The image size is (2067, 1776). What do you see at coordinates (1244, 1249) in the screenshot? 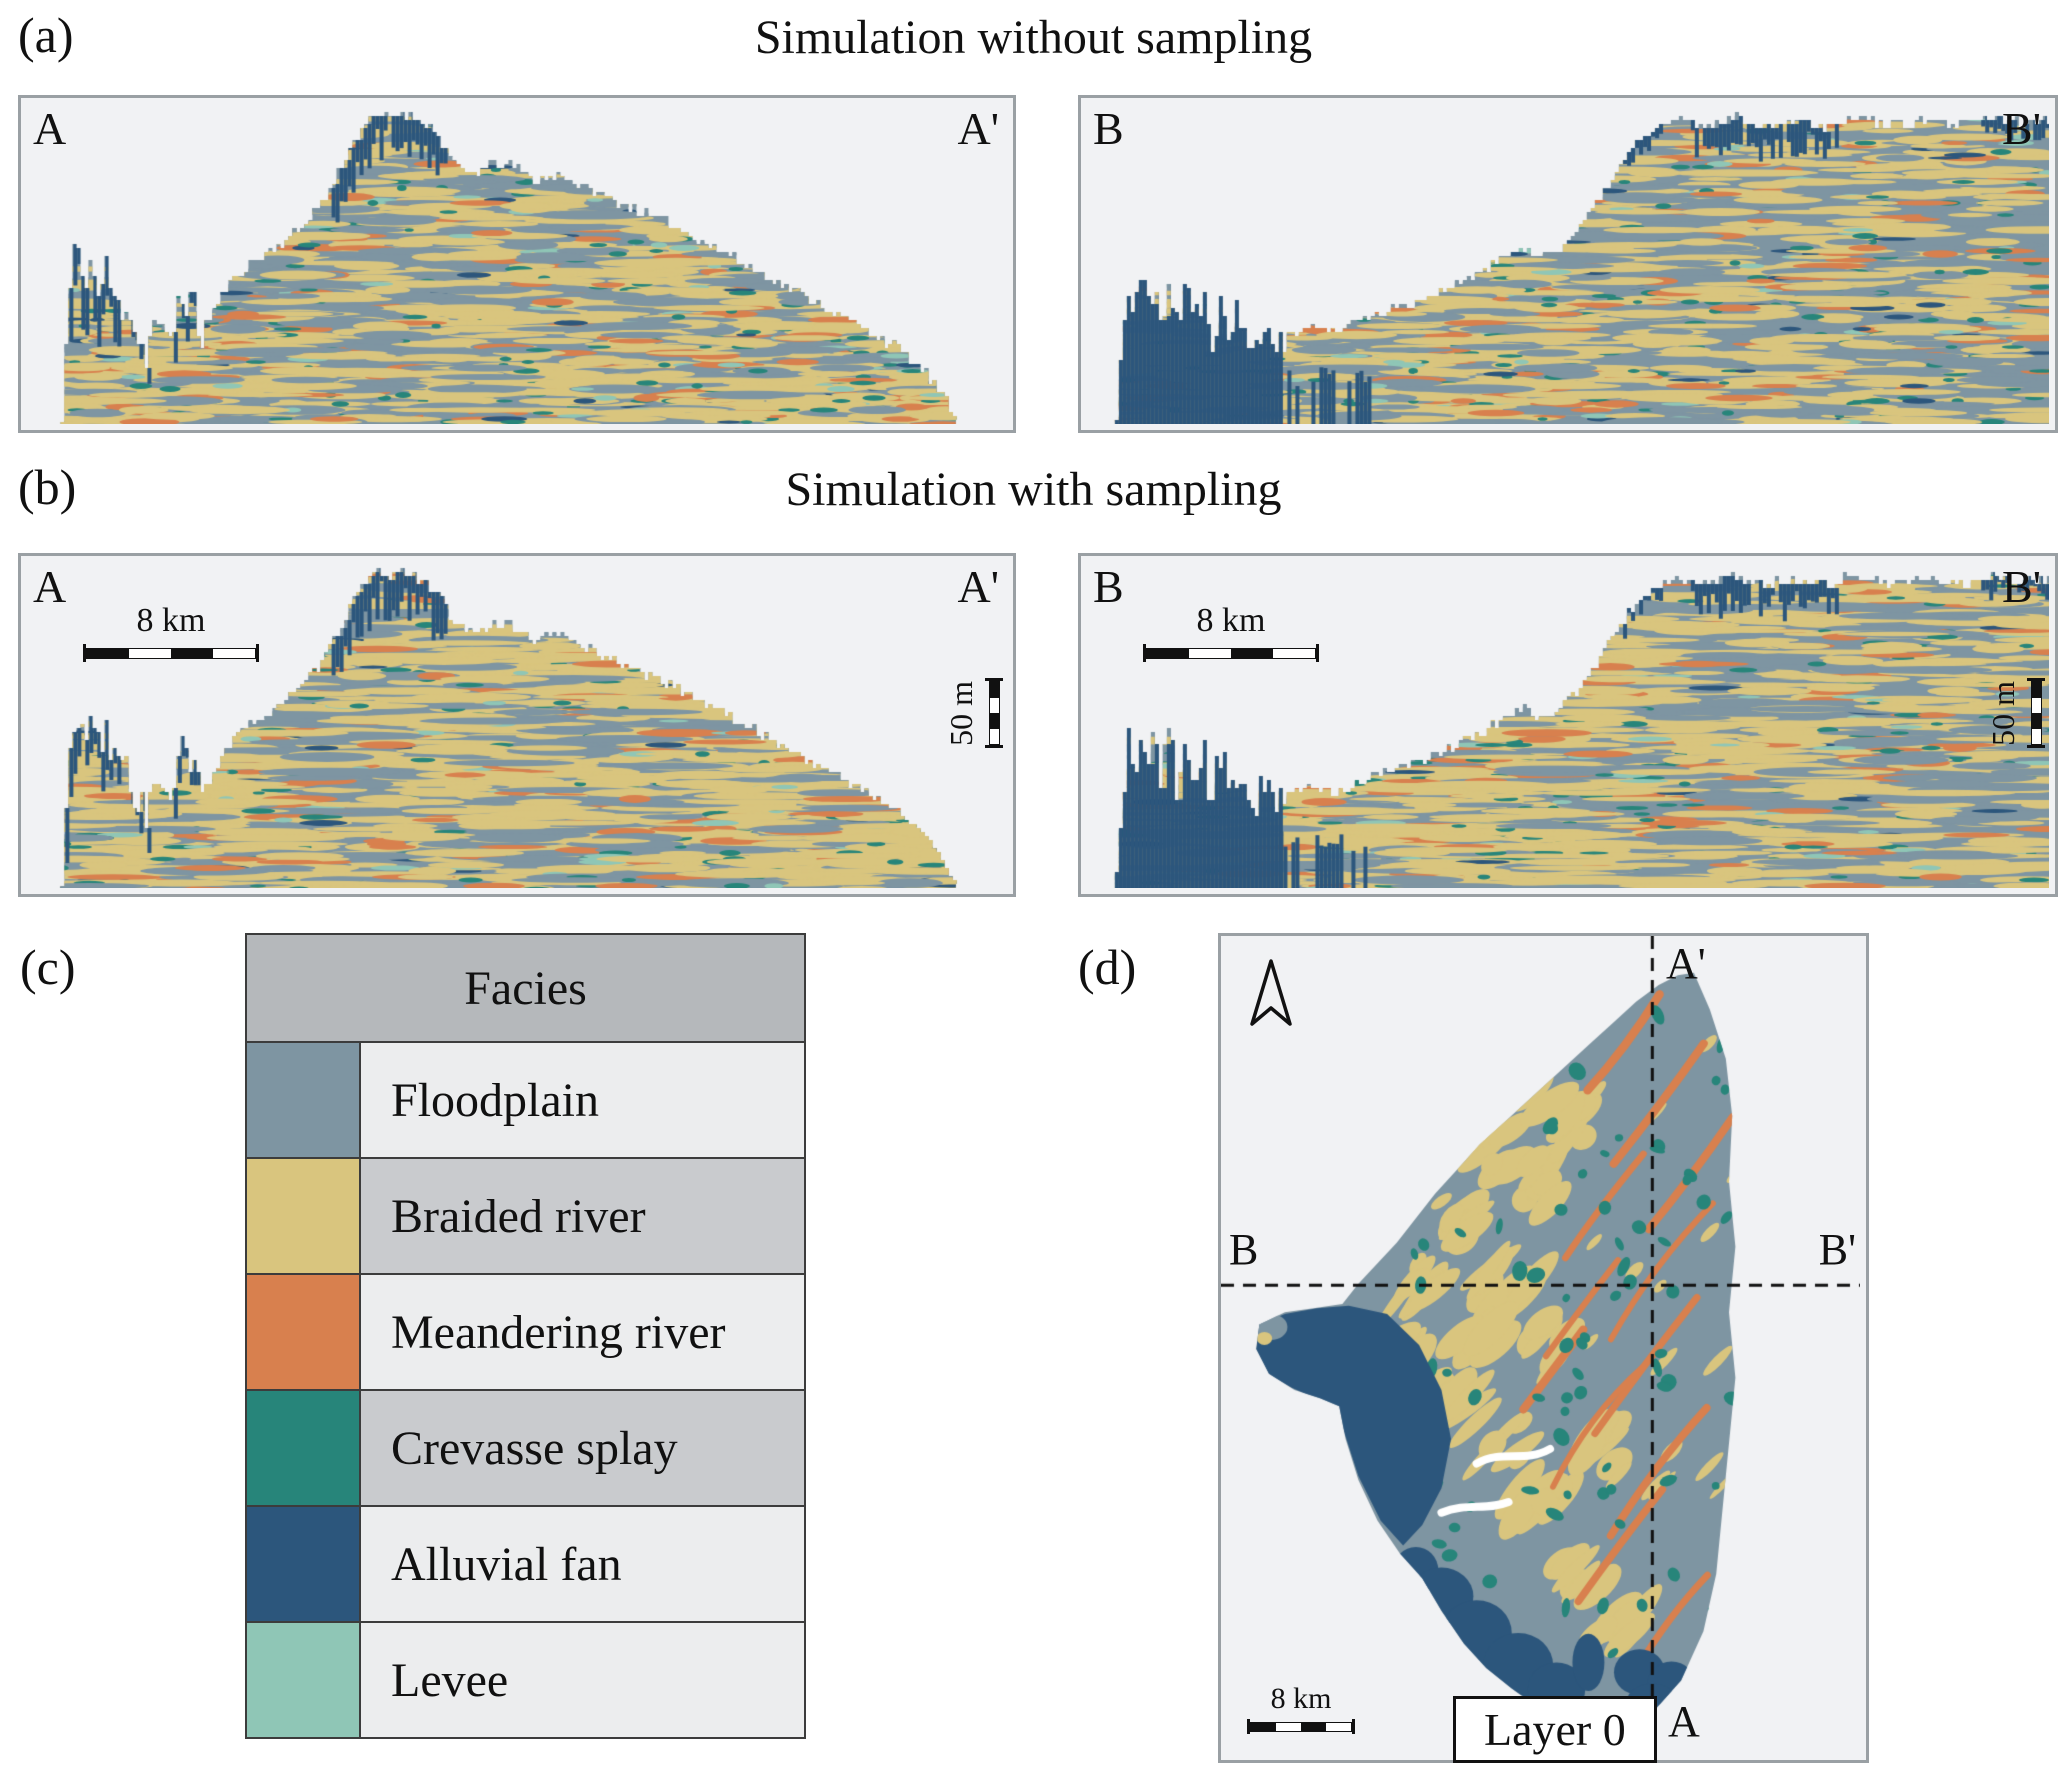
I see `map-label-b: B` at bounding box center [1244, 1249].